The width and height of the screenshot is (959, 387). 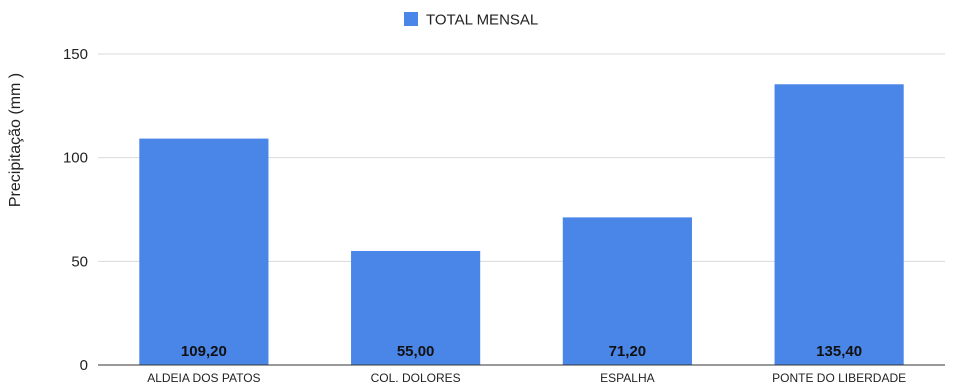 I want to click on x-tick-label: COL. DOLORES, so click(x=416, y=378).